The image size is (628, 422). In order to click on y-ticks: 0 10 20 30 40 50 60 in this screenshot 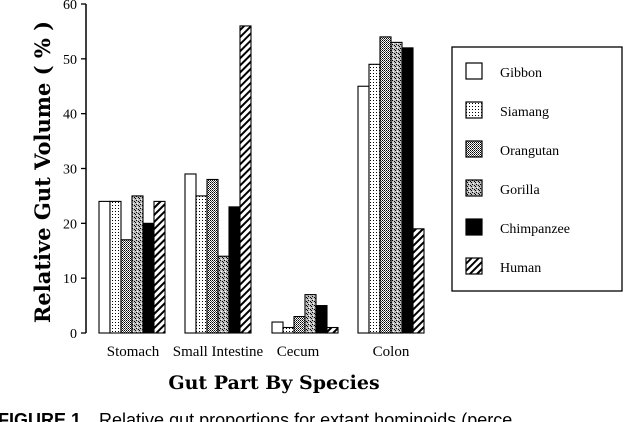, I will do `click(74, 171)`.